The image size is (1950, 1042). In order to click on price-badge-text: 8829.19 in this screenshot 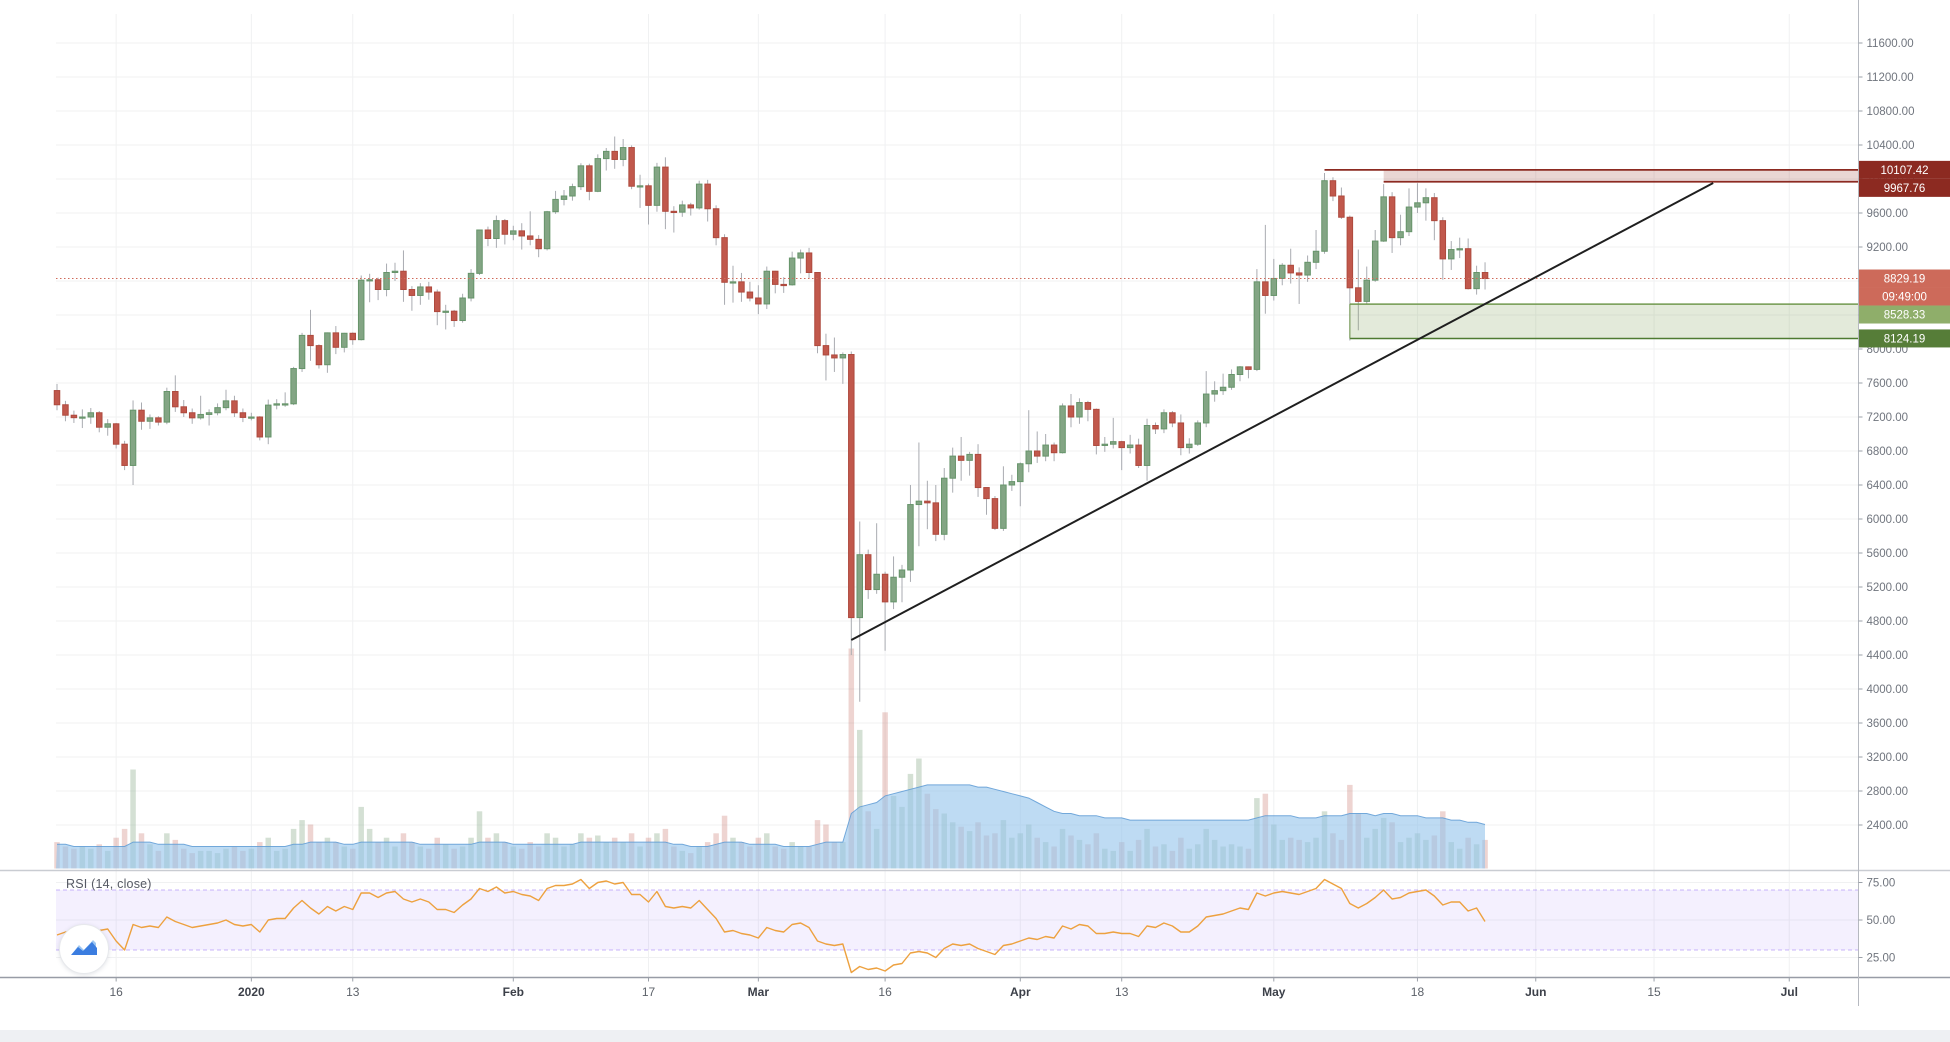, I will do `click(1905, 280)`.